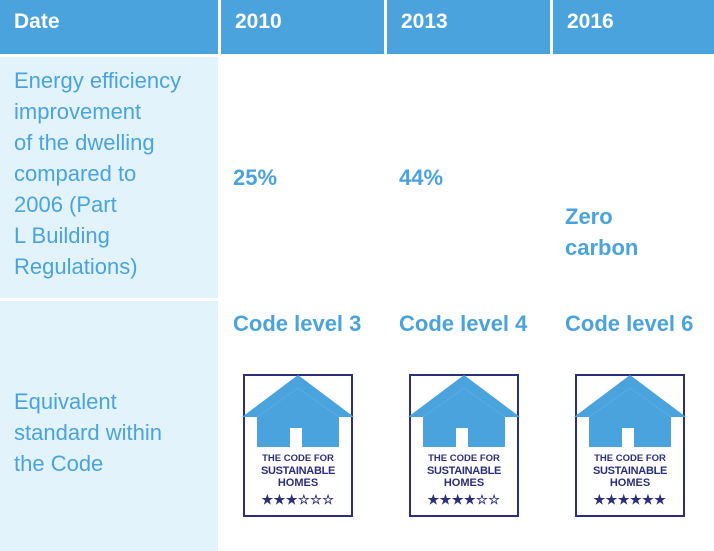 This screenshot has width=714, height=551. What do you see at coordinates (589, 216) in the screenshot?
I see `value-line: Zero` at bounding box center [589, 216].